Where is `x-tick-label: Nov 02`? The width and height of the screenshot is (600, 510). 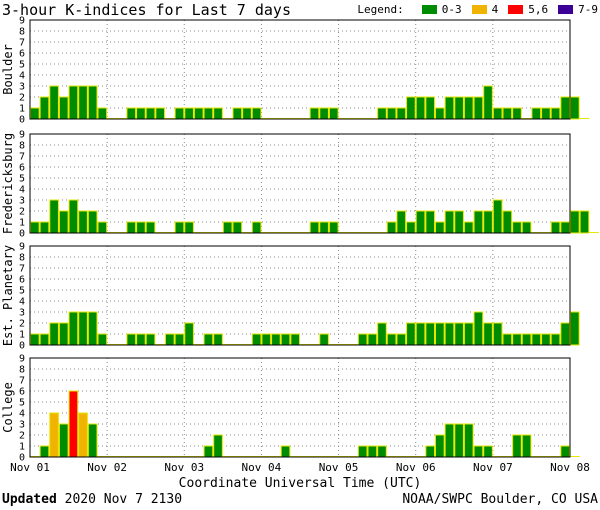
x-tick-label: Nov 02 is located at coordinates (107, 467).